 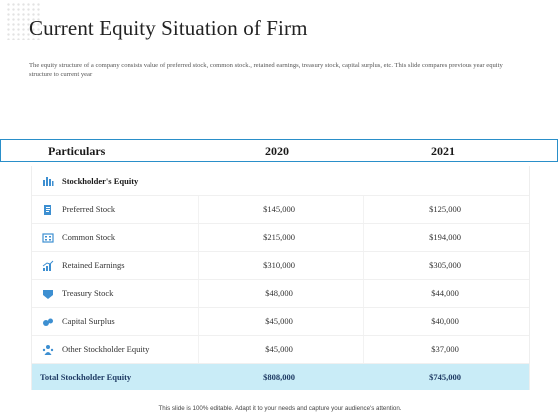 I want to click on table-row: Treasury Stock $48,000 $44,000, so click(x=280, y=294).